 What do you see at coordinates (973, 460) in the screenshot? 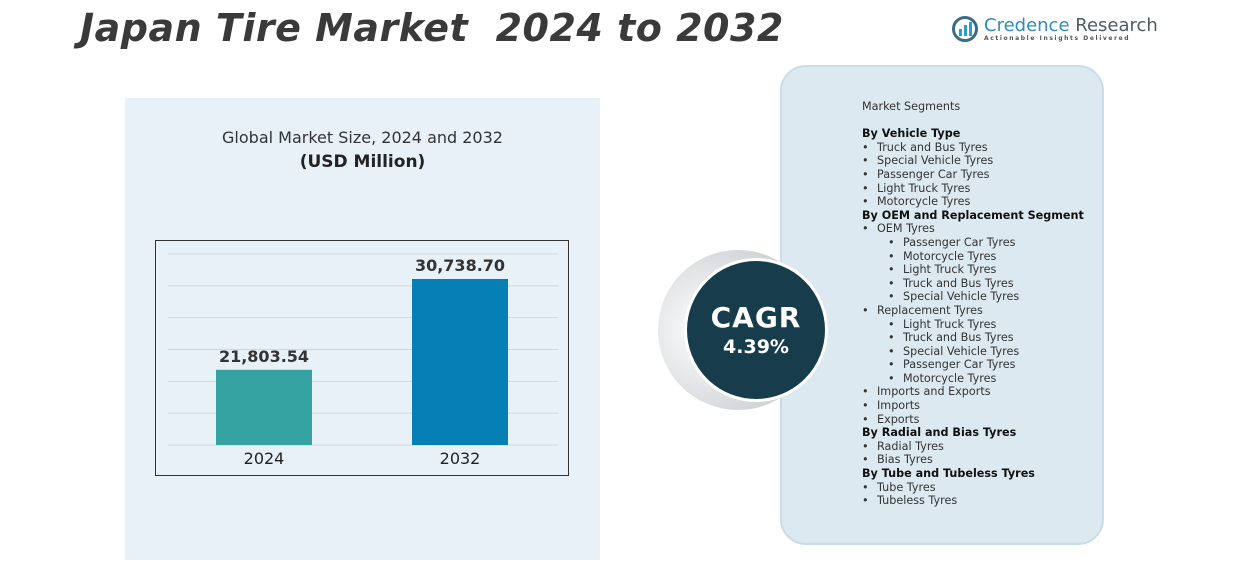
I see `segment-item: Bias Tyres` at bounding box center [973, 460].